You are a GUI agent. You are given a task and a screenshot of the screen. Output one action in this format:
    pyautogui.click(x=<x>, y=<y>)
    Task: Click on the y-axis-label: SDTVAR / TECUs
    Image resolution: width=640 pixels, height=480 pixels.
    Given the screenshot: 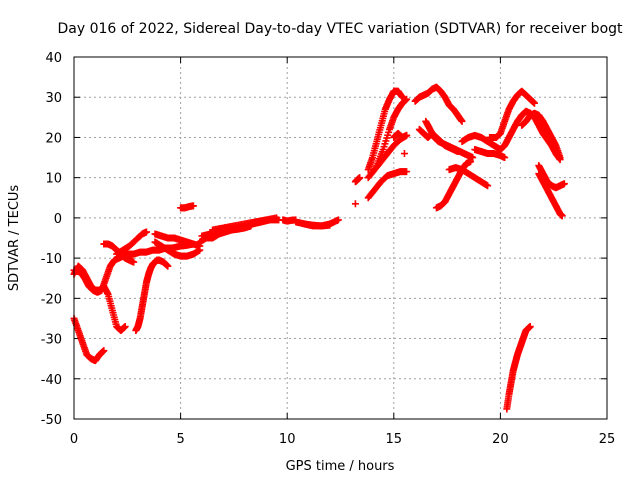 What is the action you would take?
    pyautogui.click(x=14, y=238)
    